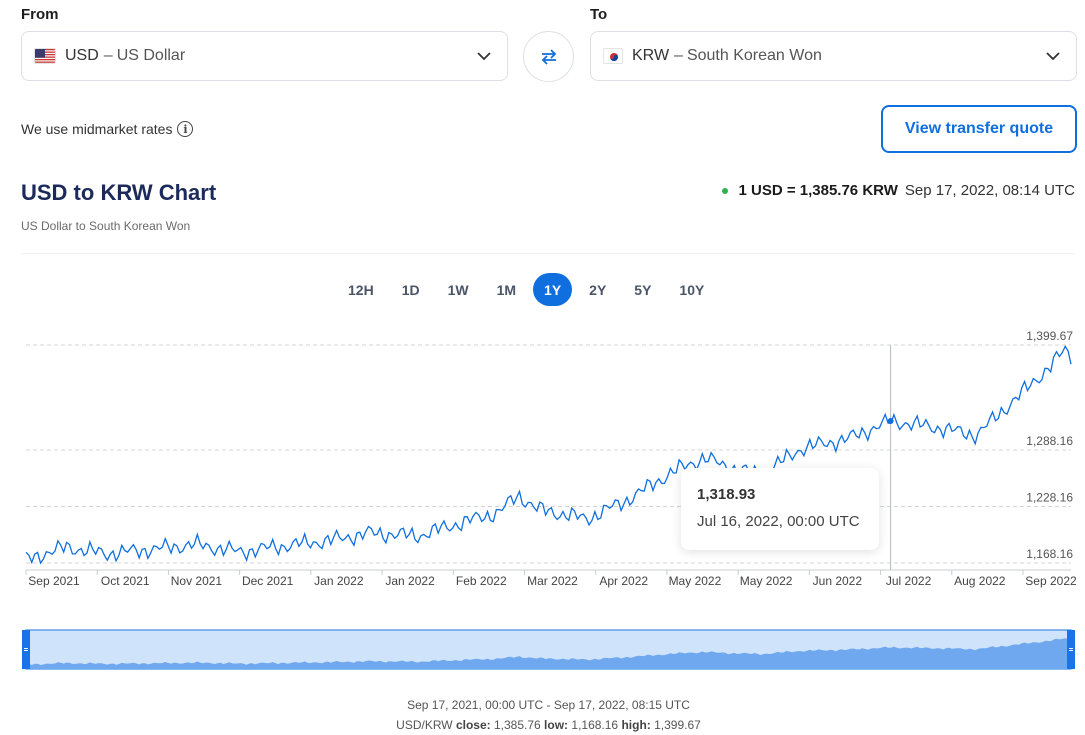  What do you see at coordinates (818, 190) in the screenshot?
I see `current-rate-value: 1 USD = 1,385.76 KRW` at bounding box center [818, 190].